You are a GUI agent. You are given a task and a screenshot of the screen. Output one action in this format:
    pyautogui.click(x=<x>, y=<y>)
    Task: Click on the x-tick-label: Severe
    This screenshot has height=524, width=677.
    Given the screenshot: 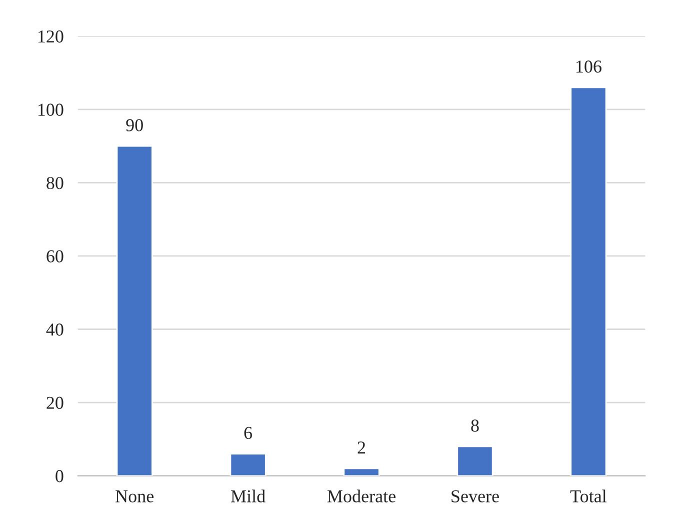 What is the action you would take?
    pyautogui.click(x=475, y=496)
    